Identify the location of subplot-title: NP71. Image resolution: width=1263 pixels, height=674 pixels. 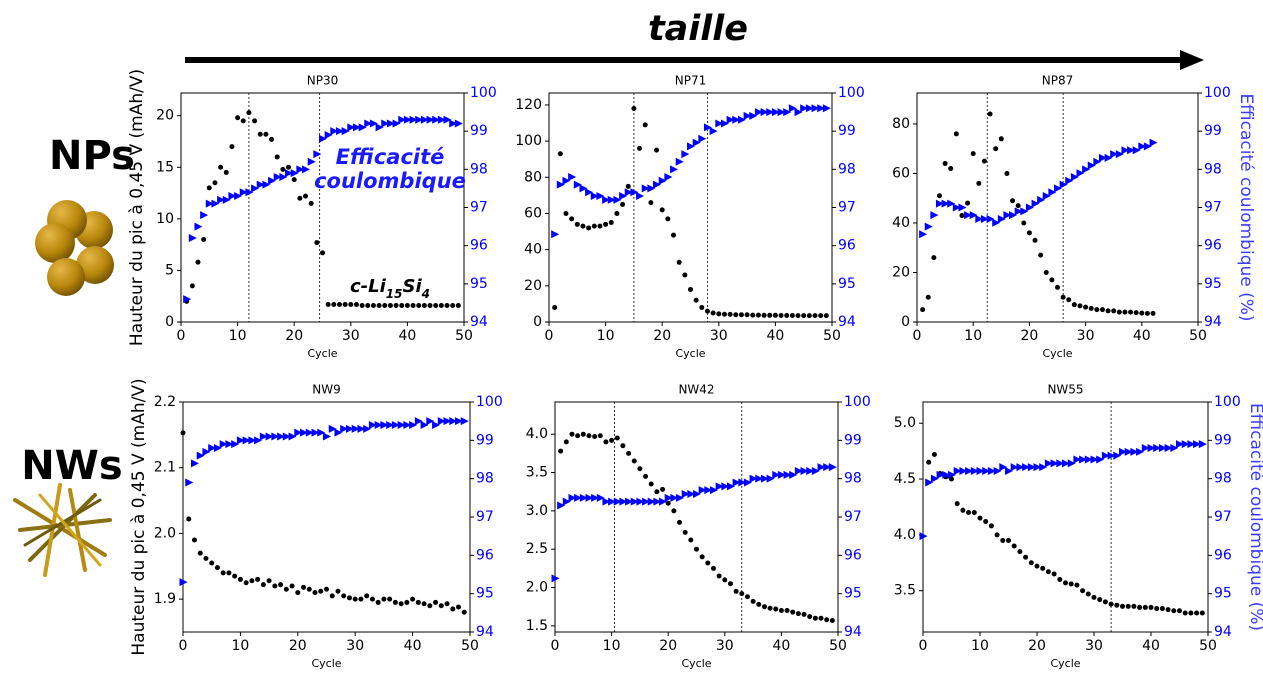
(690, 81).